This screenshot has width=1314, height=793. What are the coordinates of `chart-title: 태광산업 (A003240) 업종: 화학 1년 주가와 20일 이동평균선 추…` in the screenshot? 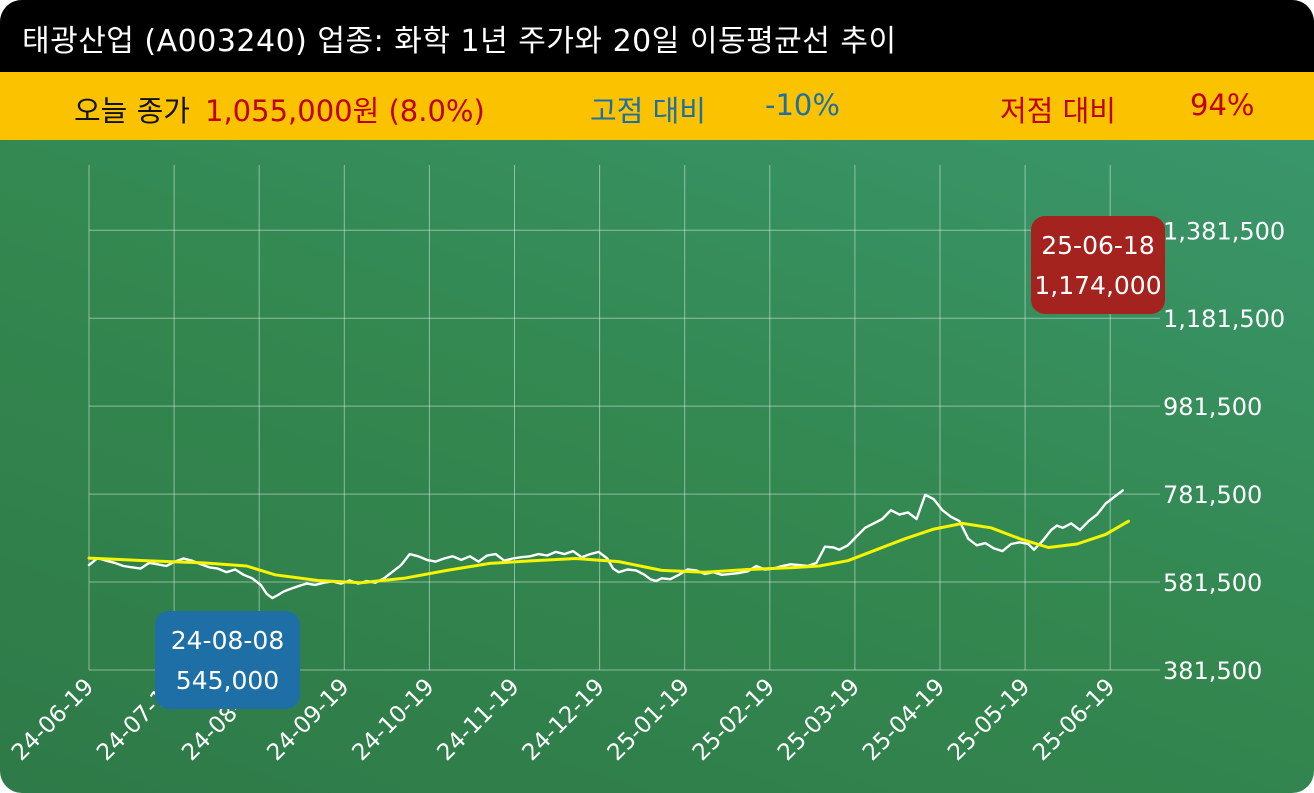 It's located at (459, 41).